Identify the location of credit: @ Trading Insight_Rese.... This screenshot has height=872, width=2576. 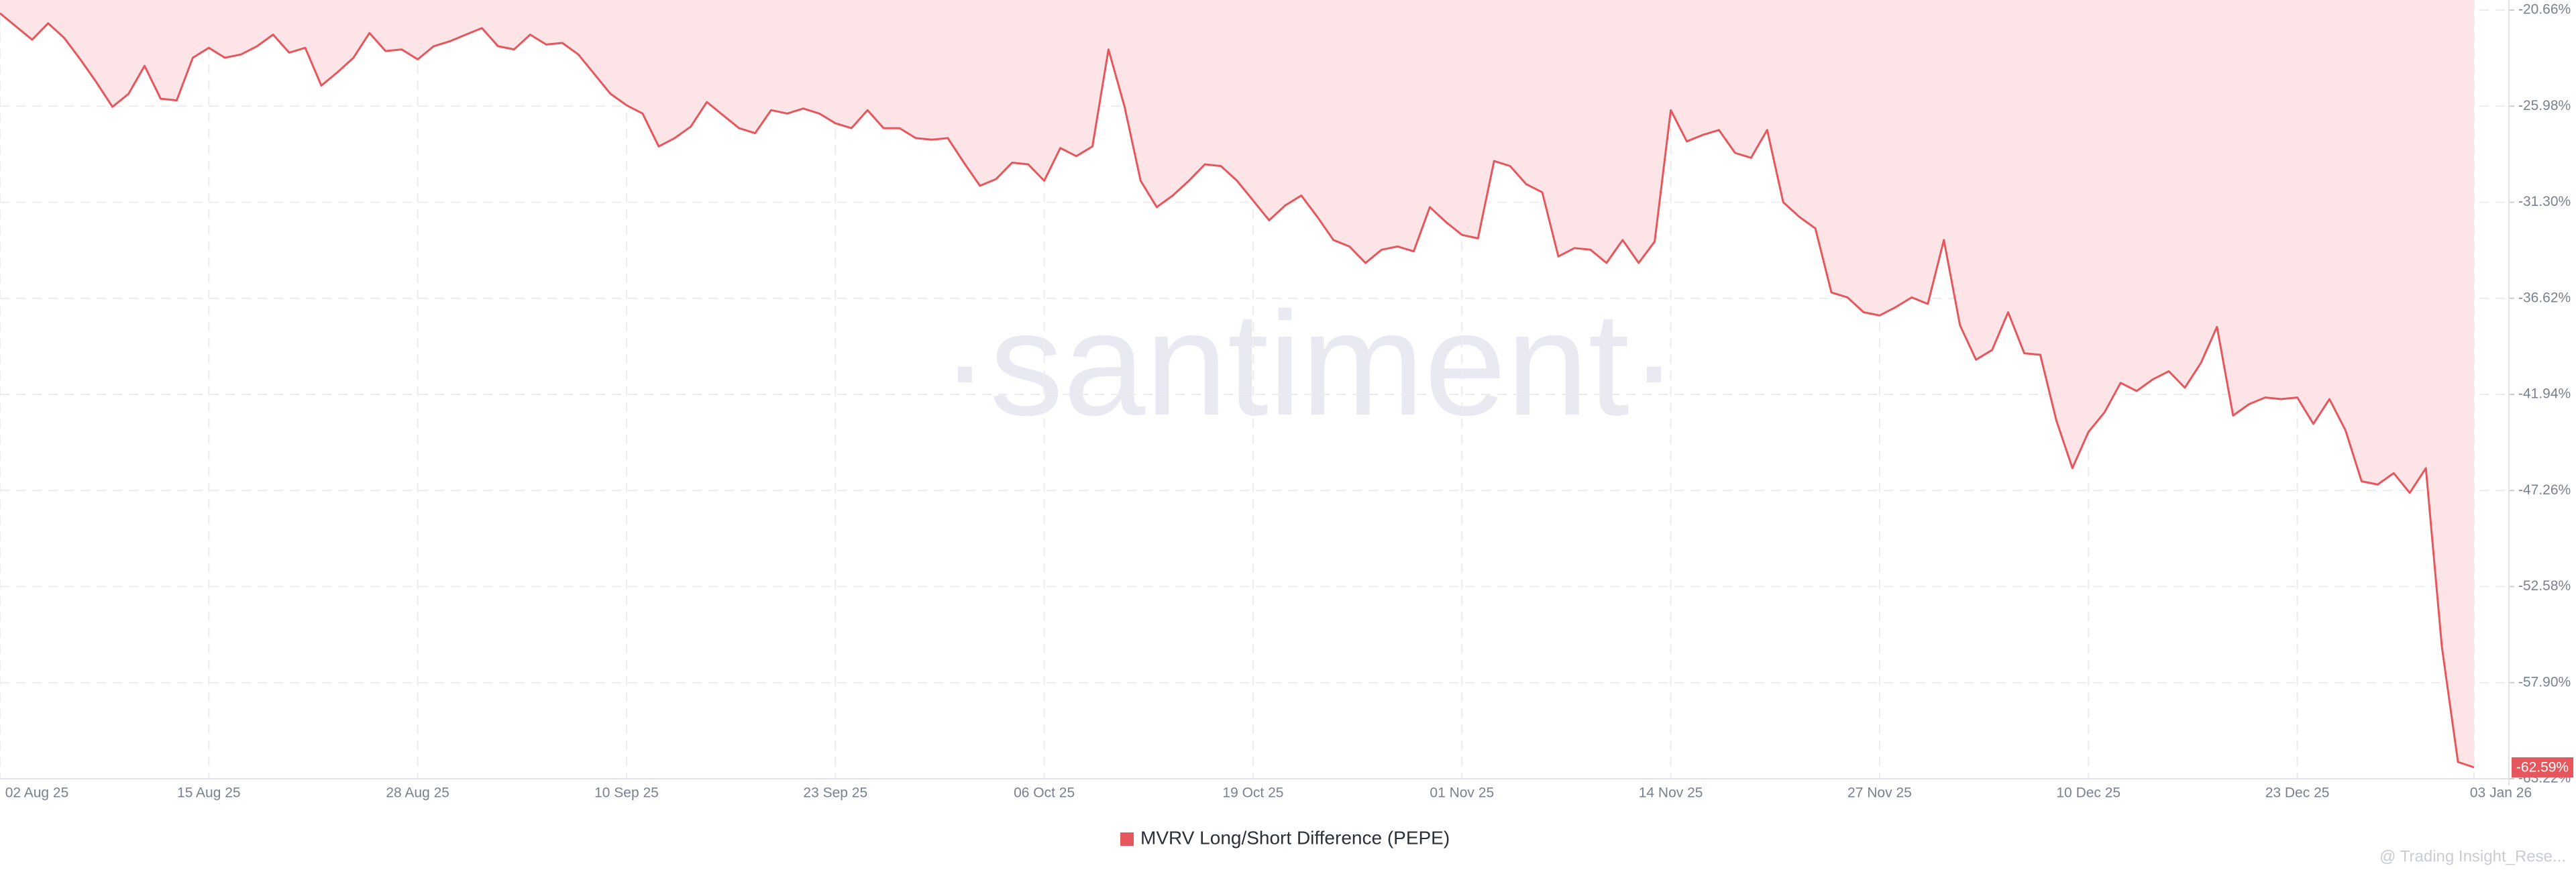
(2472, 856).